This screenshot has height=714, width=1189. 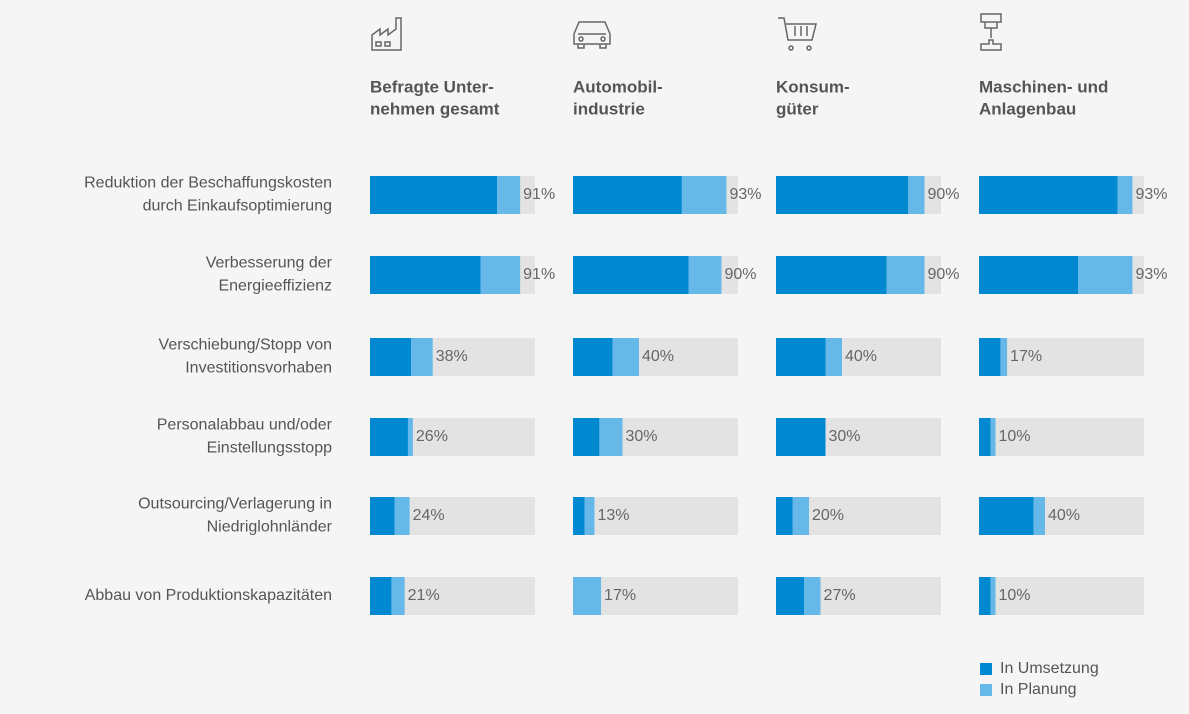 I want to click on category-label: durch Einkaufsoptimierung, so click(x=237, y=206).